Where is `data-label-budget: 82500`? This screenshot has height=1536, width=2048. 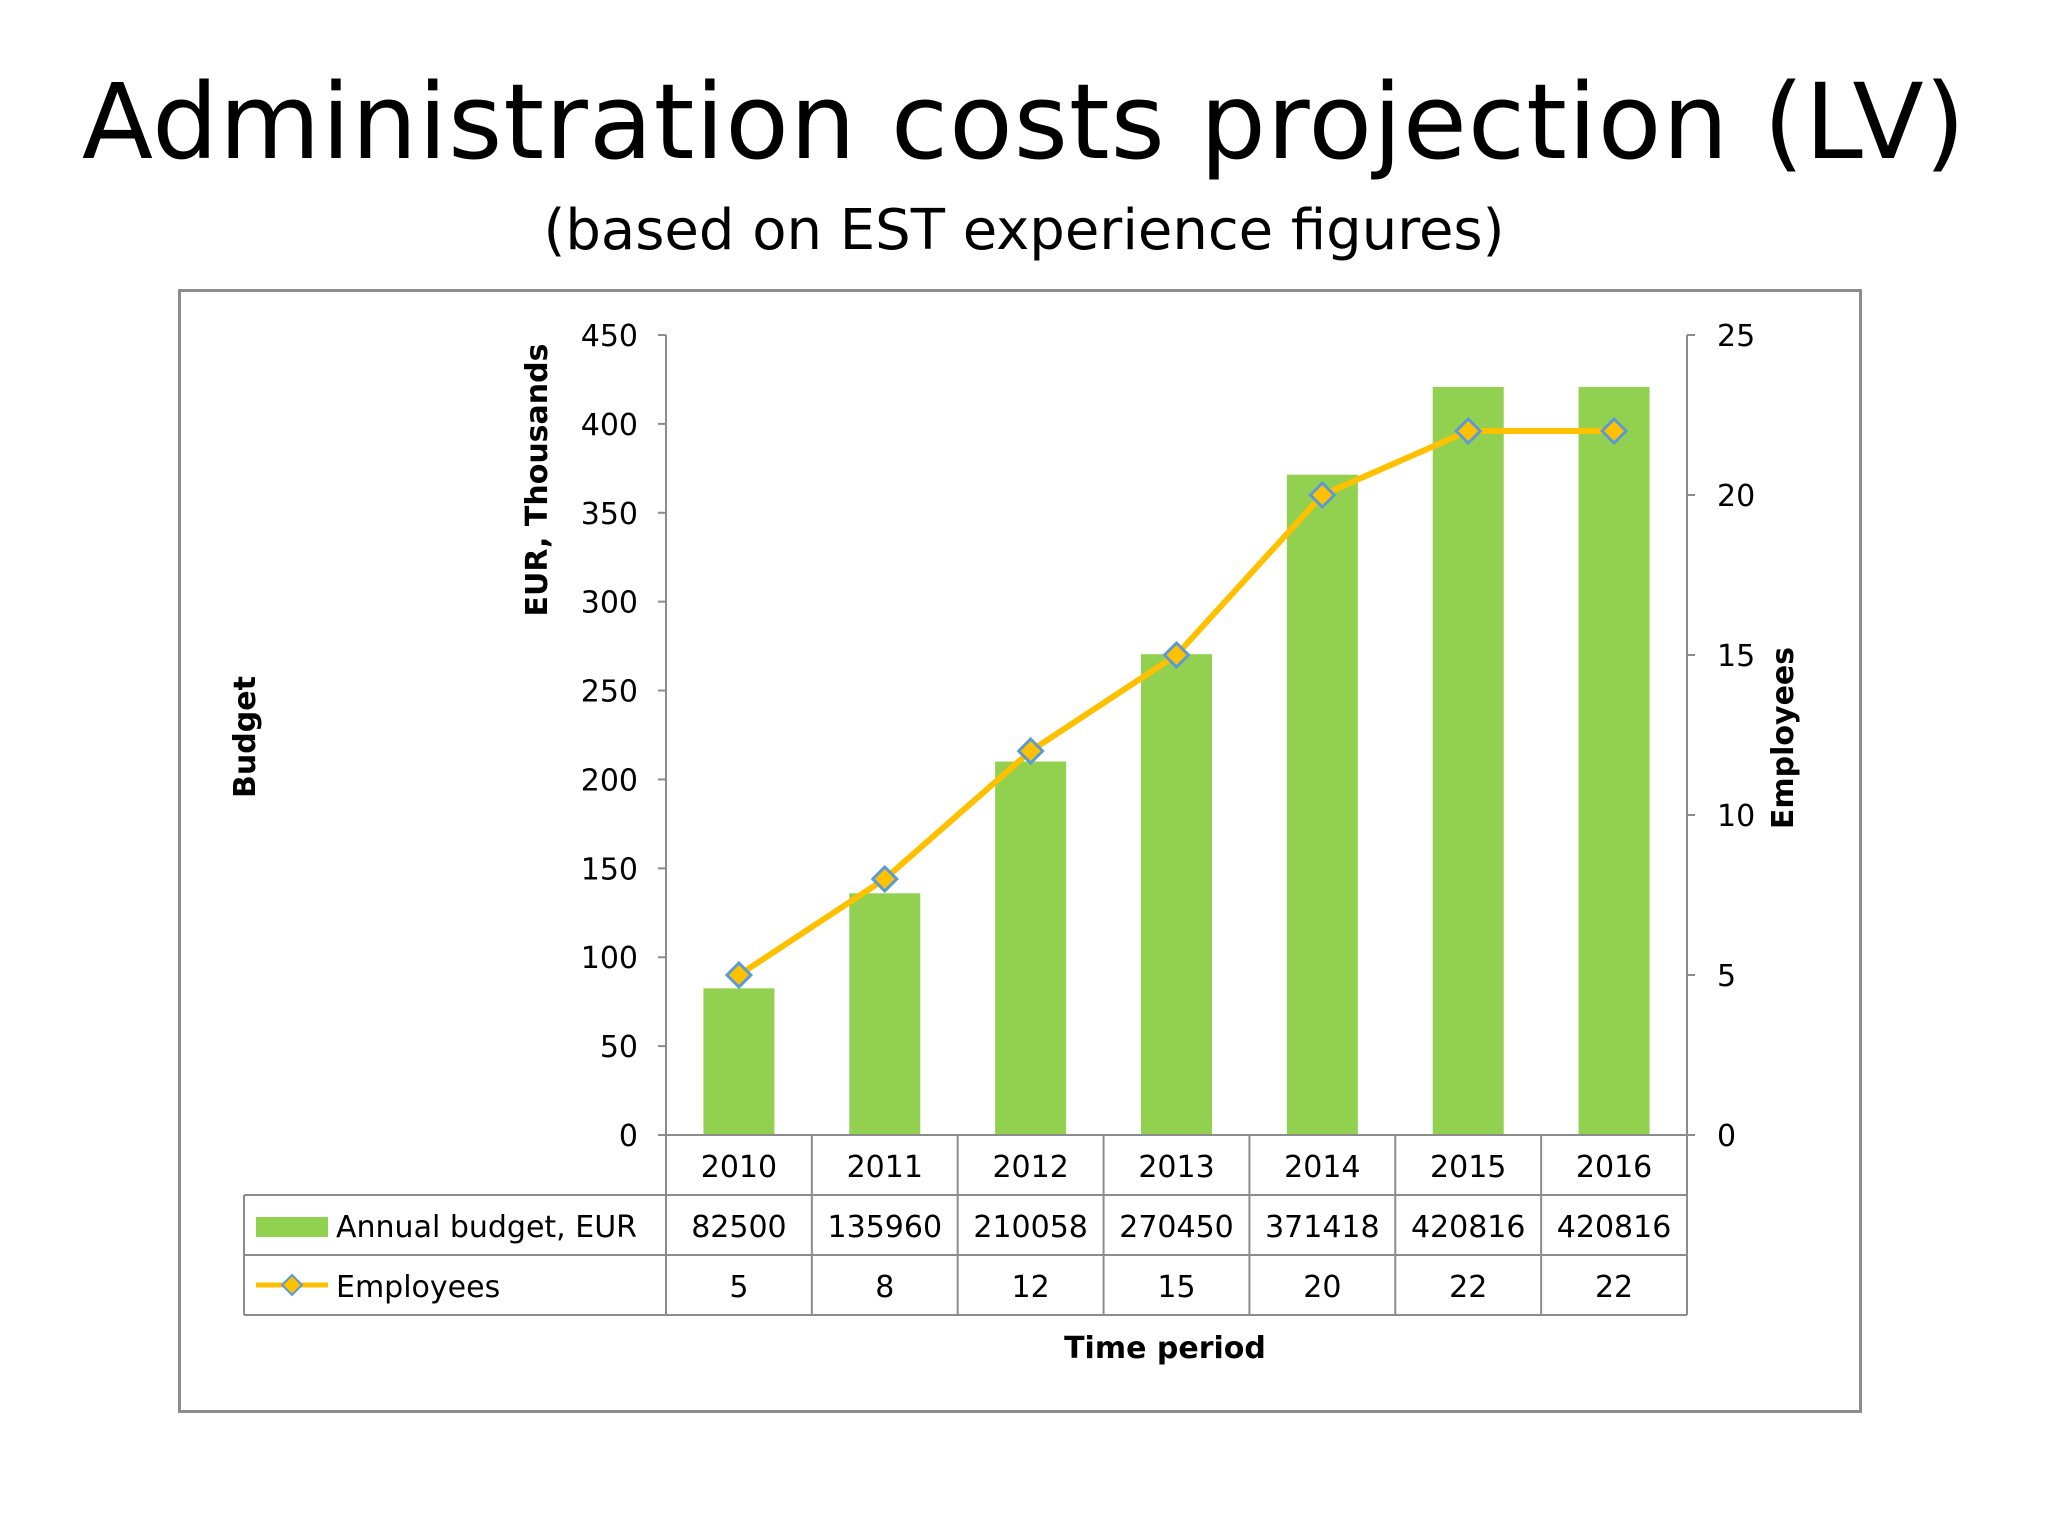 data-label-budget: 82500 is located at coordinates (738, 1227).